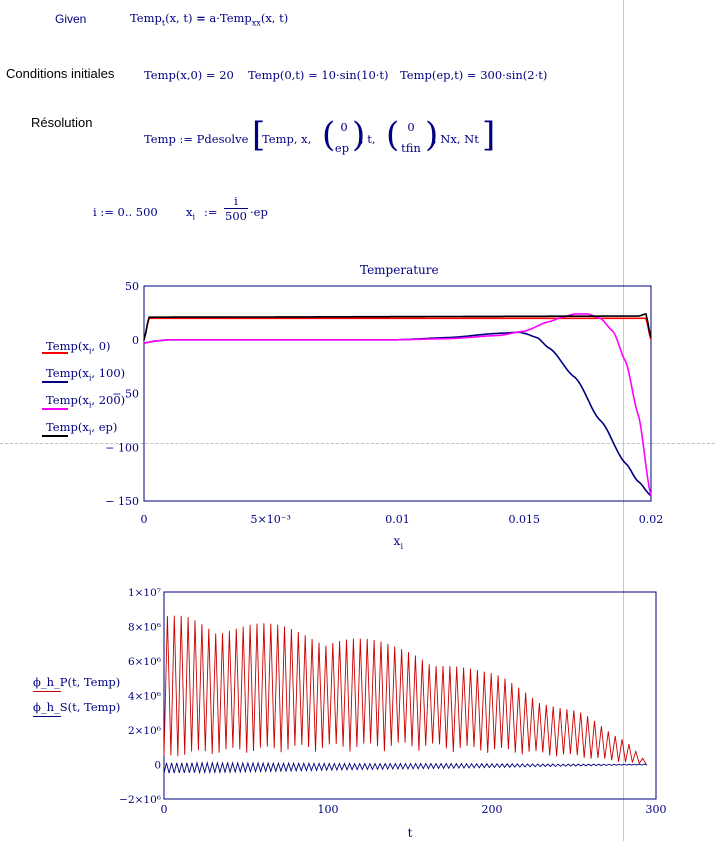 The image size is (715, 841). I want to click on chart-temperature-title: Temperature, so click(399, 270).